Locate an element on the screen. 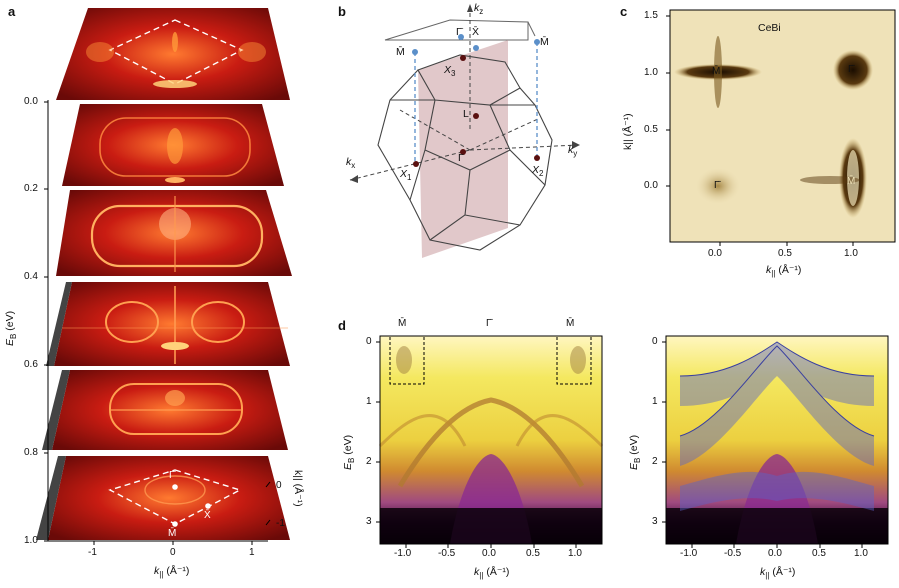 This screenshot has height=588, width=899. b-kx: kx is located at coordinates (351, 163).